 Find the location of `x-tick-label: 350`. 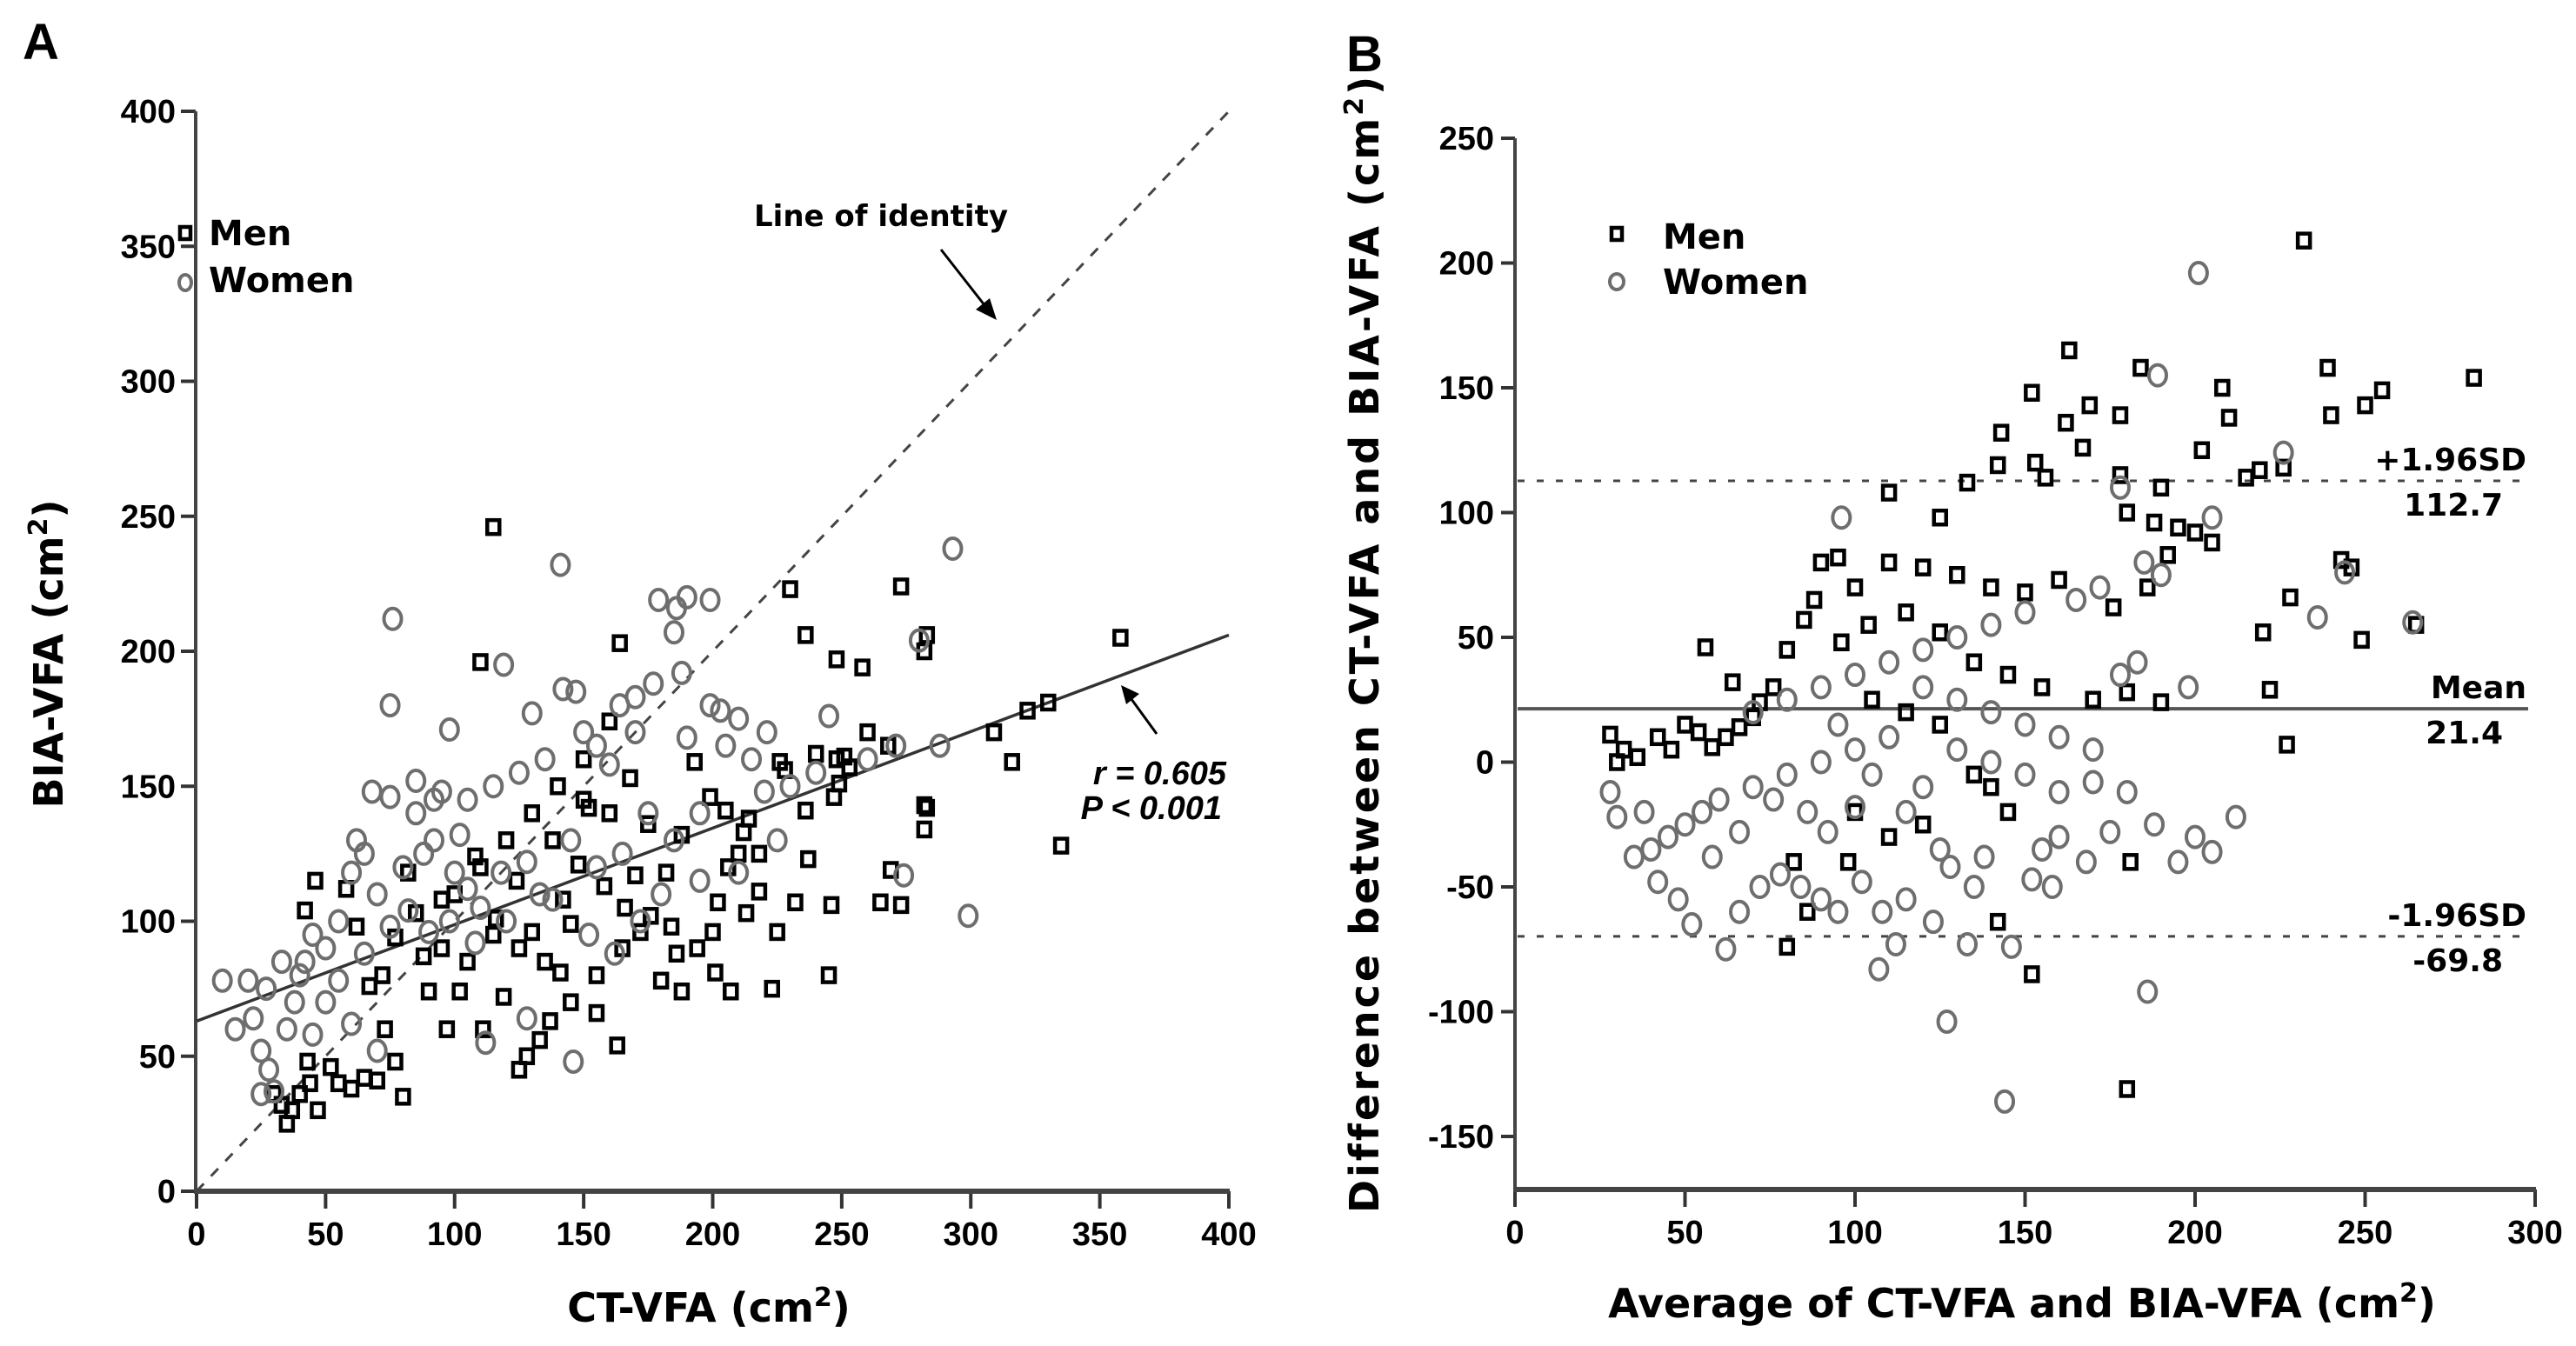

x-tick-label: 350 is located at coordinates (1099, 1234).